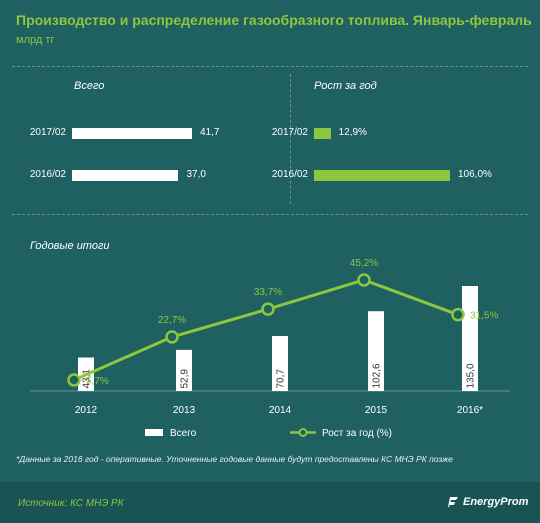 The image size is (540, 523). I want to click on growth-value-label: 22,7%, so click(172, 320).